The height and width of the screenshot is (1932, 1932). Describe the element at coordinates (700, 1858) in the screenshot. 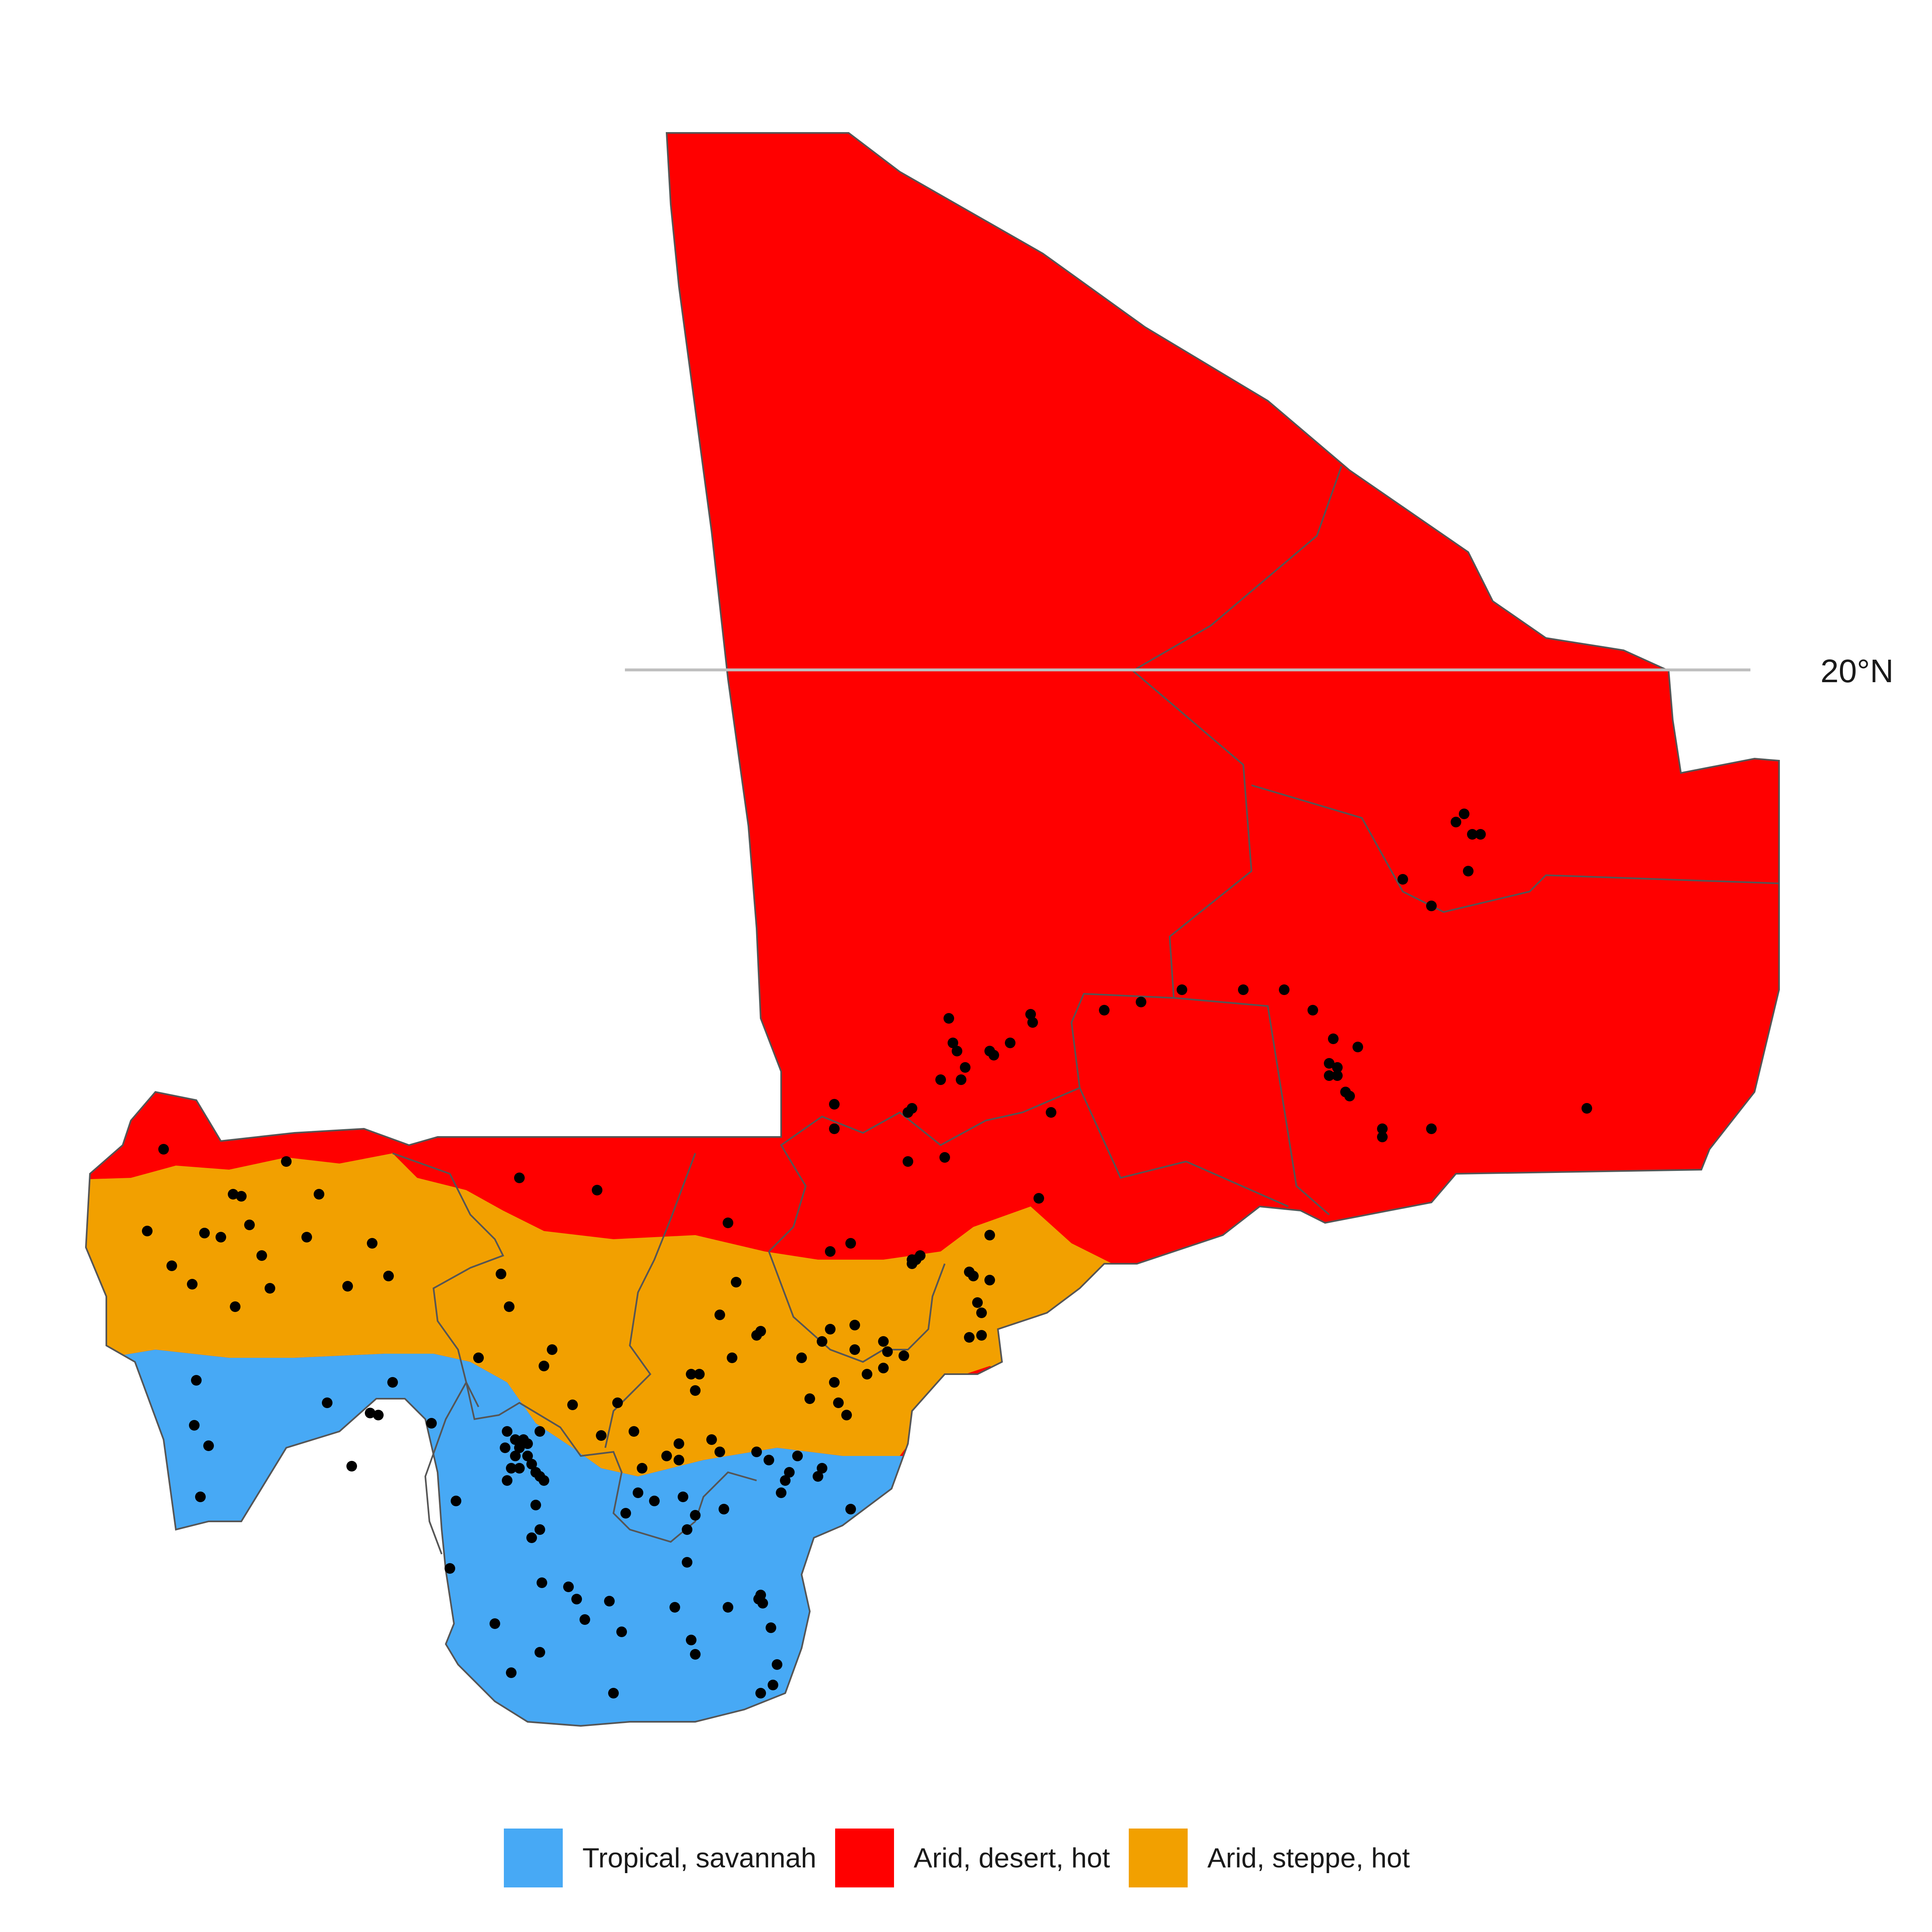

I see `legend-label: Tropical, savannah` at that location.